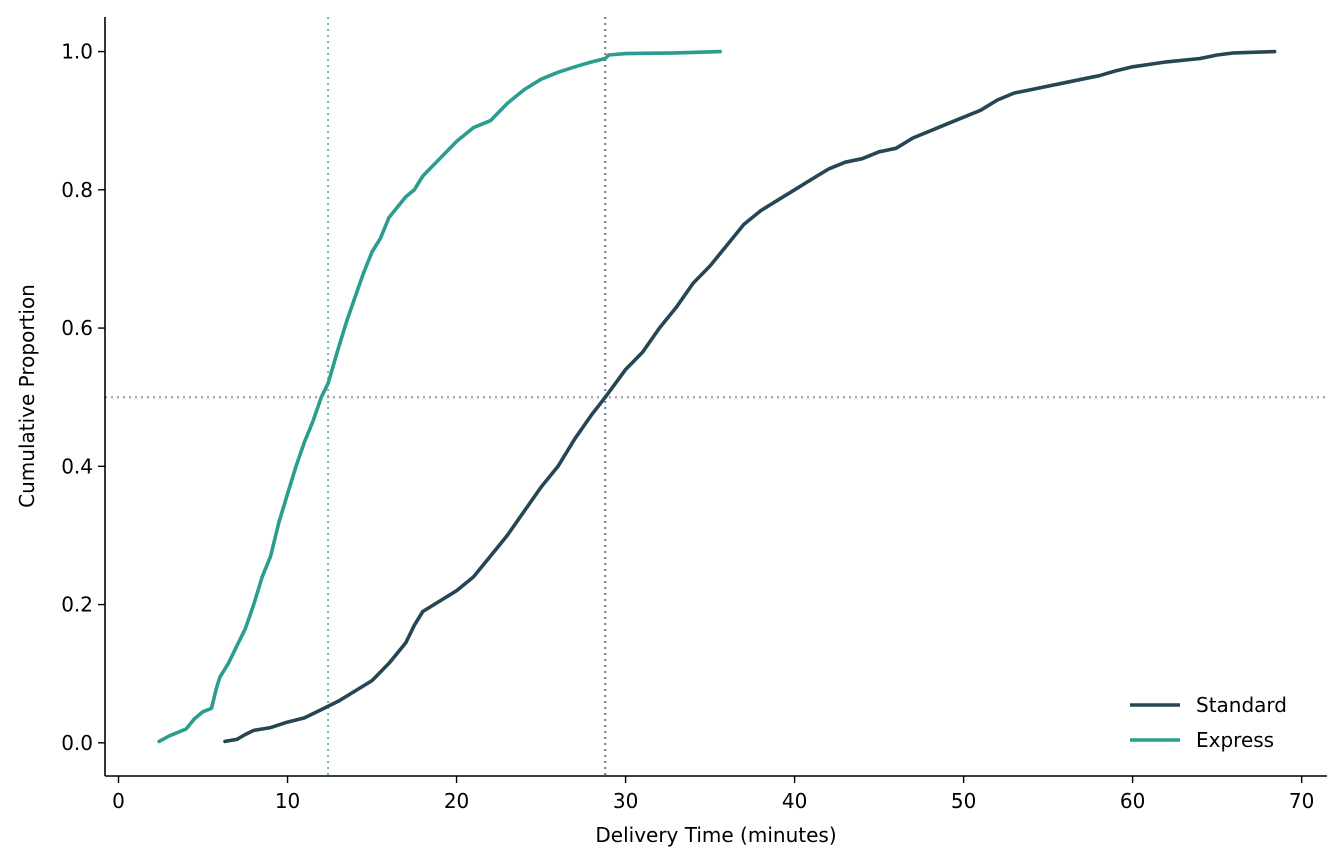 Image resolution: width=1342 pixels, height=866 pixels. Describe the element at coordinates (287, 801) in the screenshot. I see `x-tick-label: 10` at that location.